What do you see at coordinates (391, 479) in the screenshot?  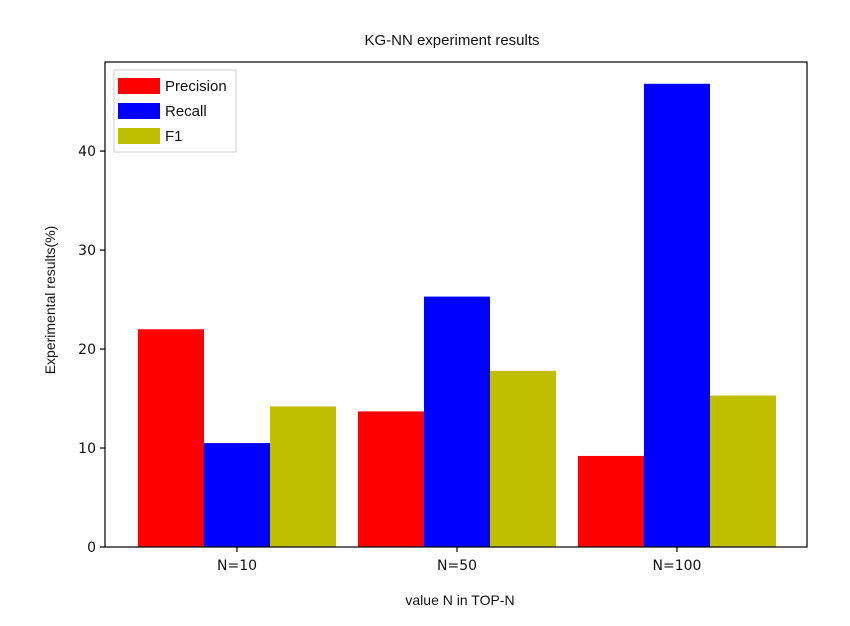 I see `bar-precision-n50` at bounding box center [391, 479].